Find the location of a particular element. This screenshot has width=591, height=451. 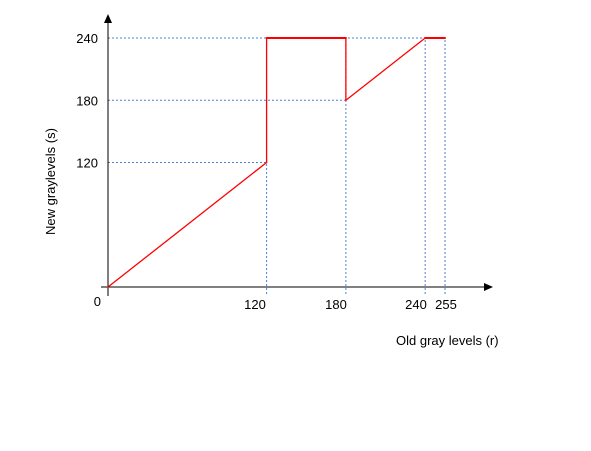

y-tick-label-240: 240 is located at coordinates (87, 38).